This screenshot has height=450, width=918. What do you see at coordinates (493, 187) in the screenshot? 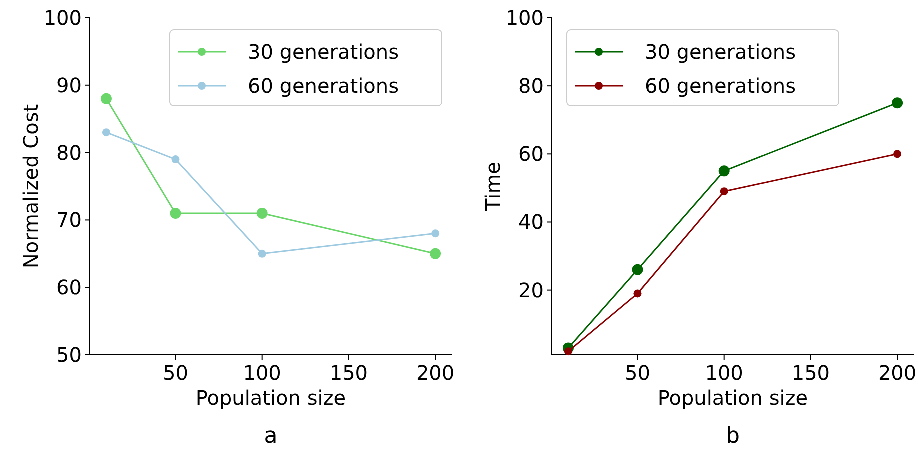
I see `y-axis-title: Time` at bounding box center [493, 187].